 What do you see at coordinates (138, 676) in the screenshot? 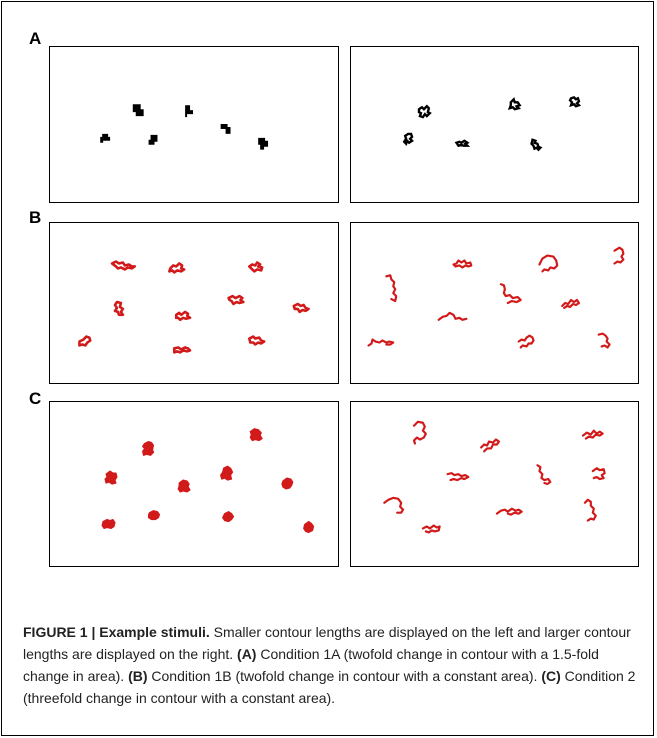
I see `caption-b-label: (B)` at bounding box center [138, 676].